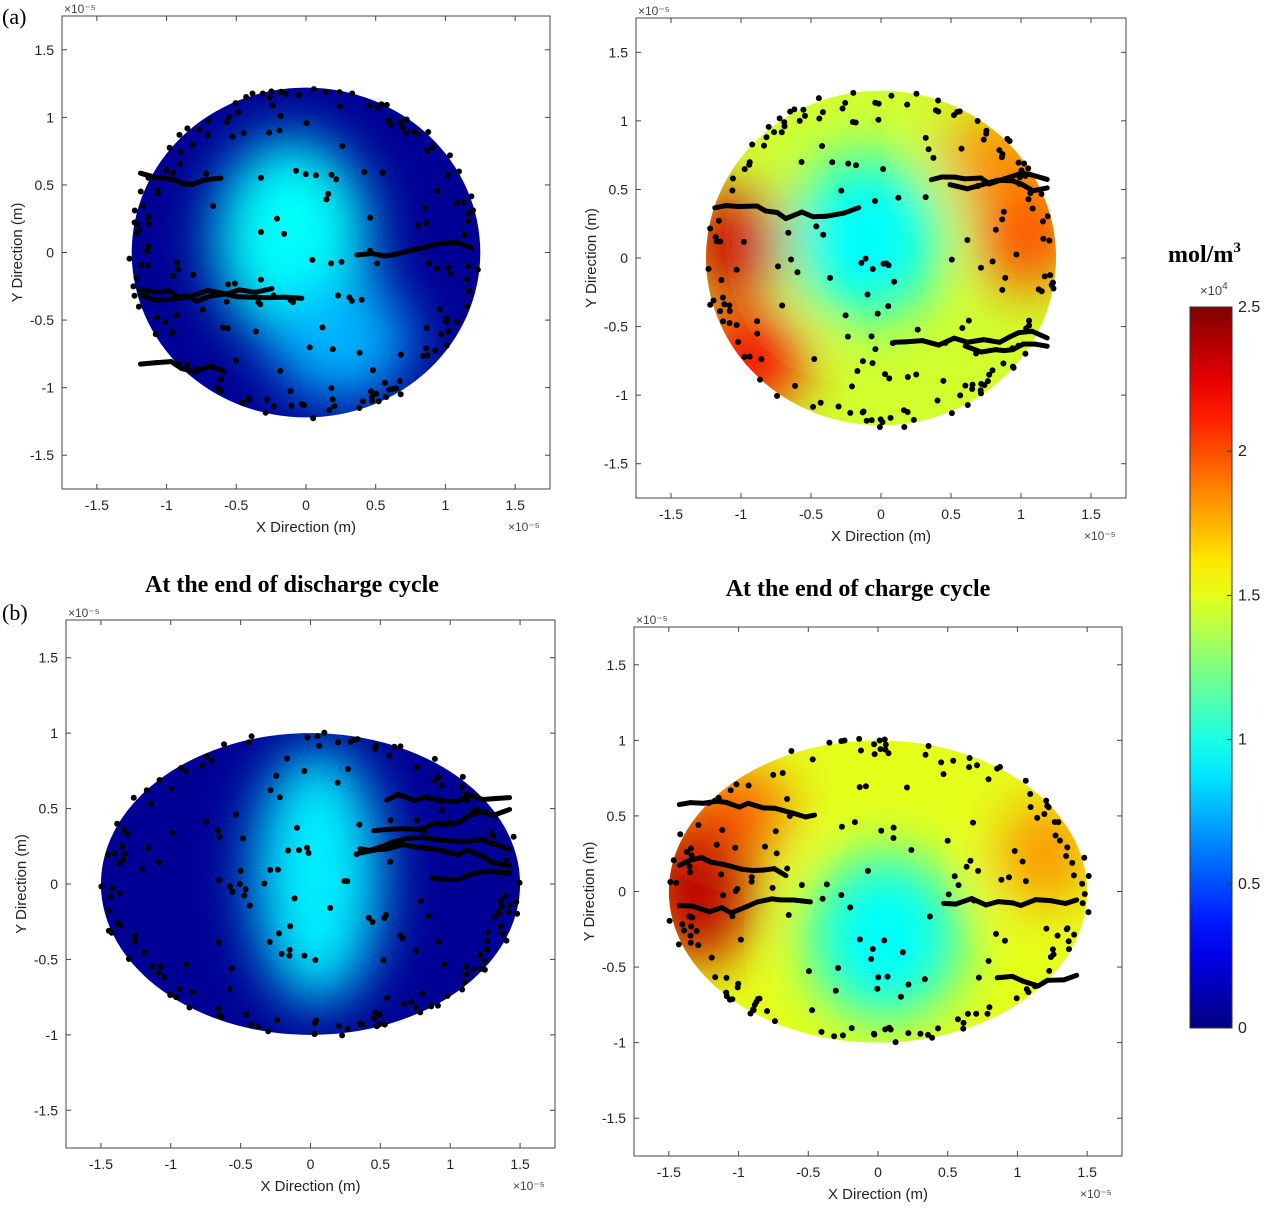 The height and width of the screenshot is (1209, 1280). I want to click on colorbar-tick-label: 0, so click(1242, 1028).